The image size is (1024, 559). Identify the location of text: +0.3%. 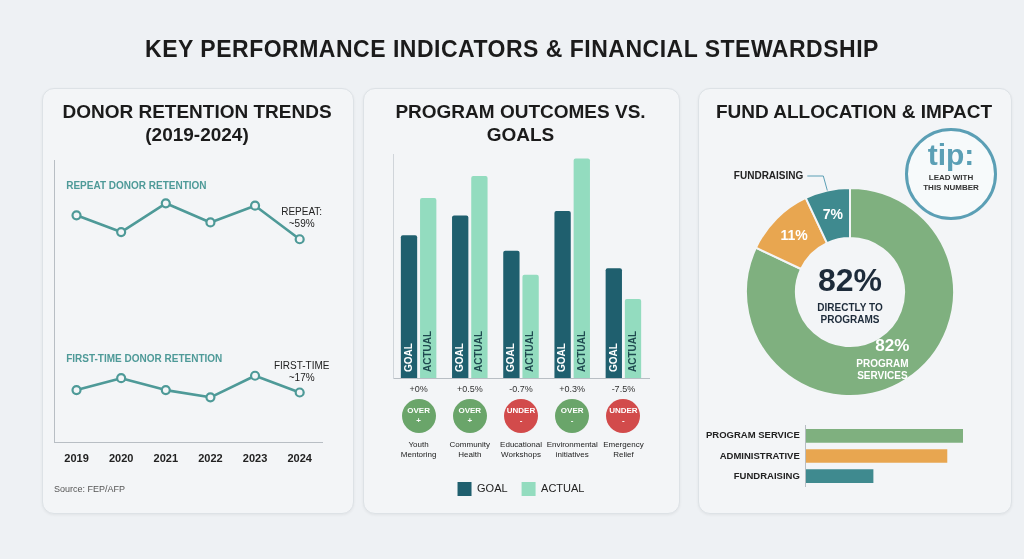
(572, 389).